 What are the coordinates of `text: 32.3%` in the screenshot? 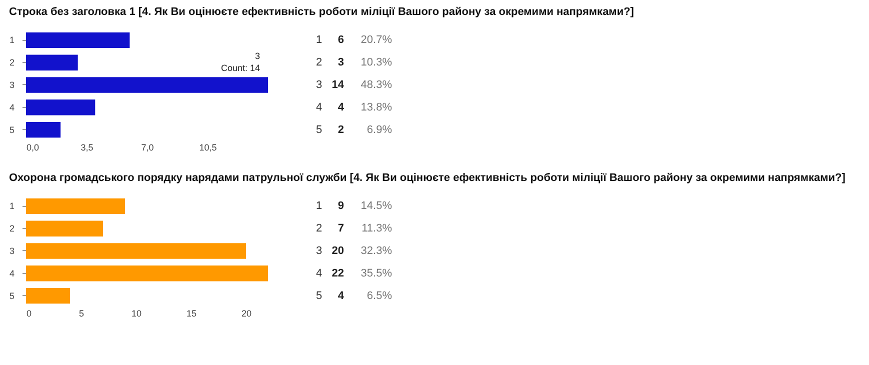 It's located at (376, 251).